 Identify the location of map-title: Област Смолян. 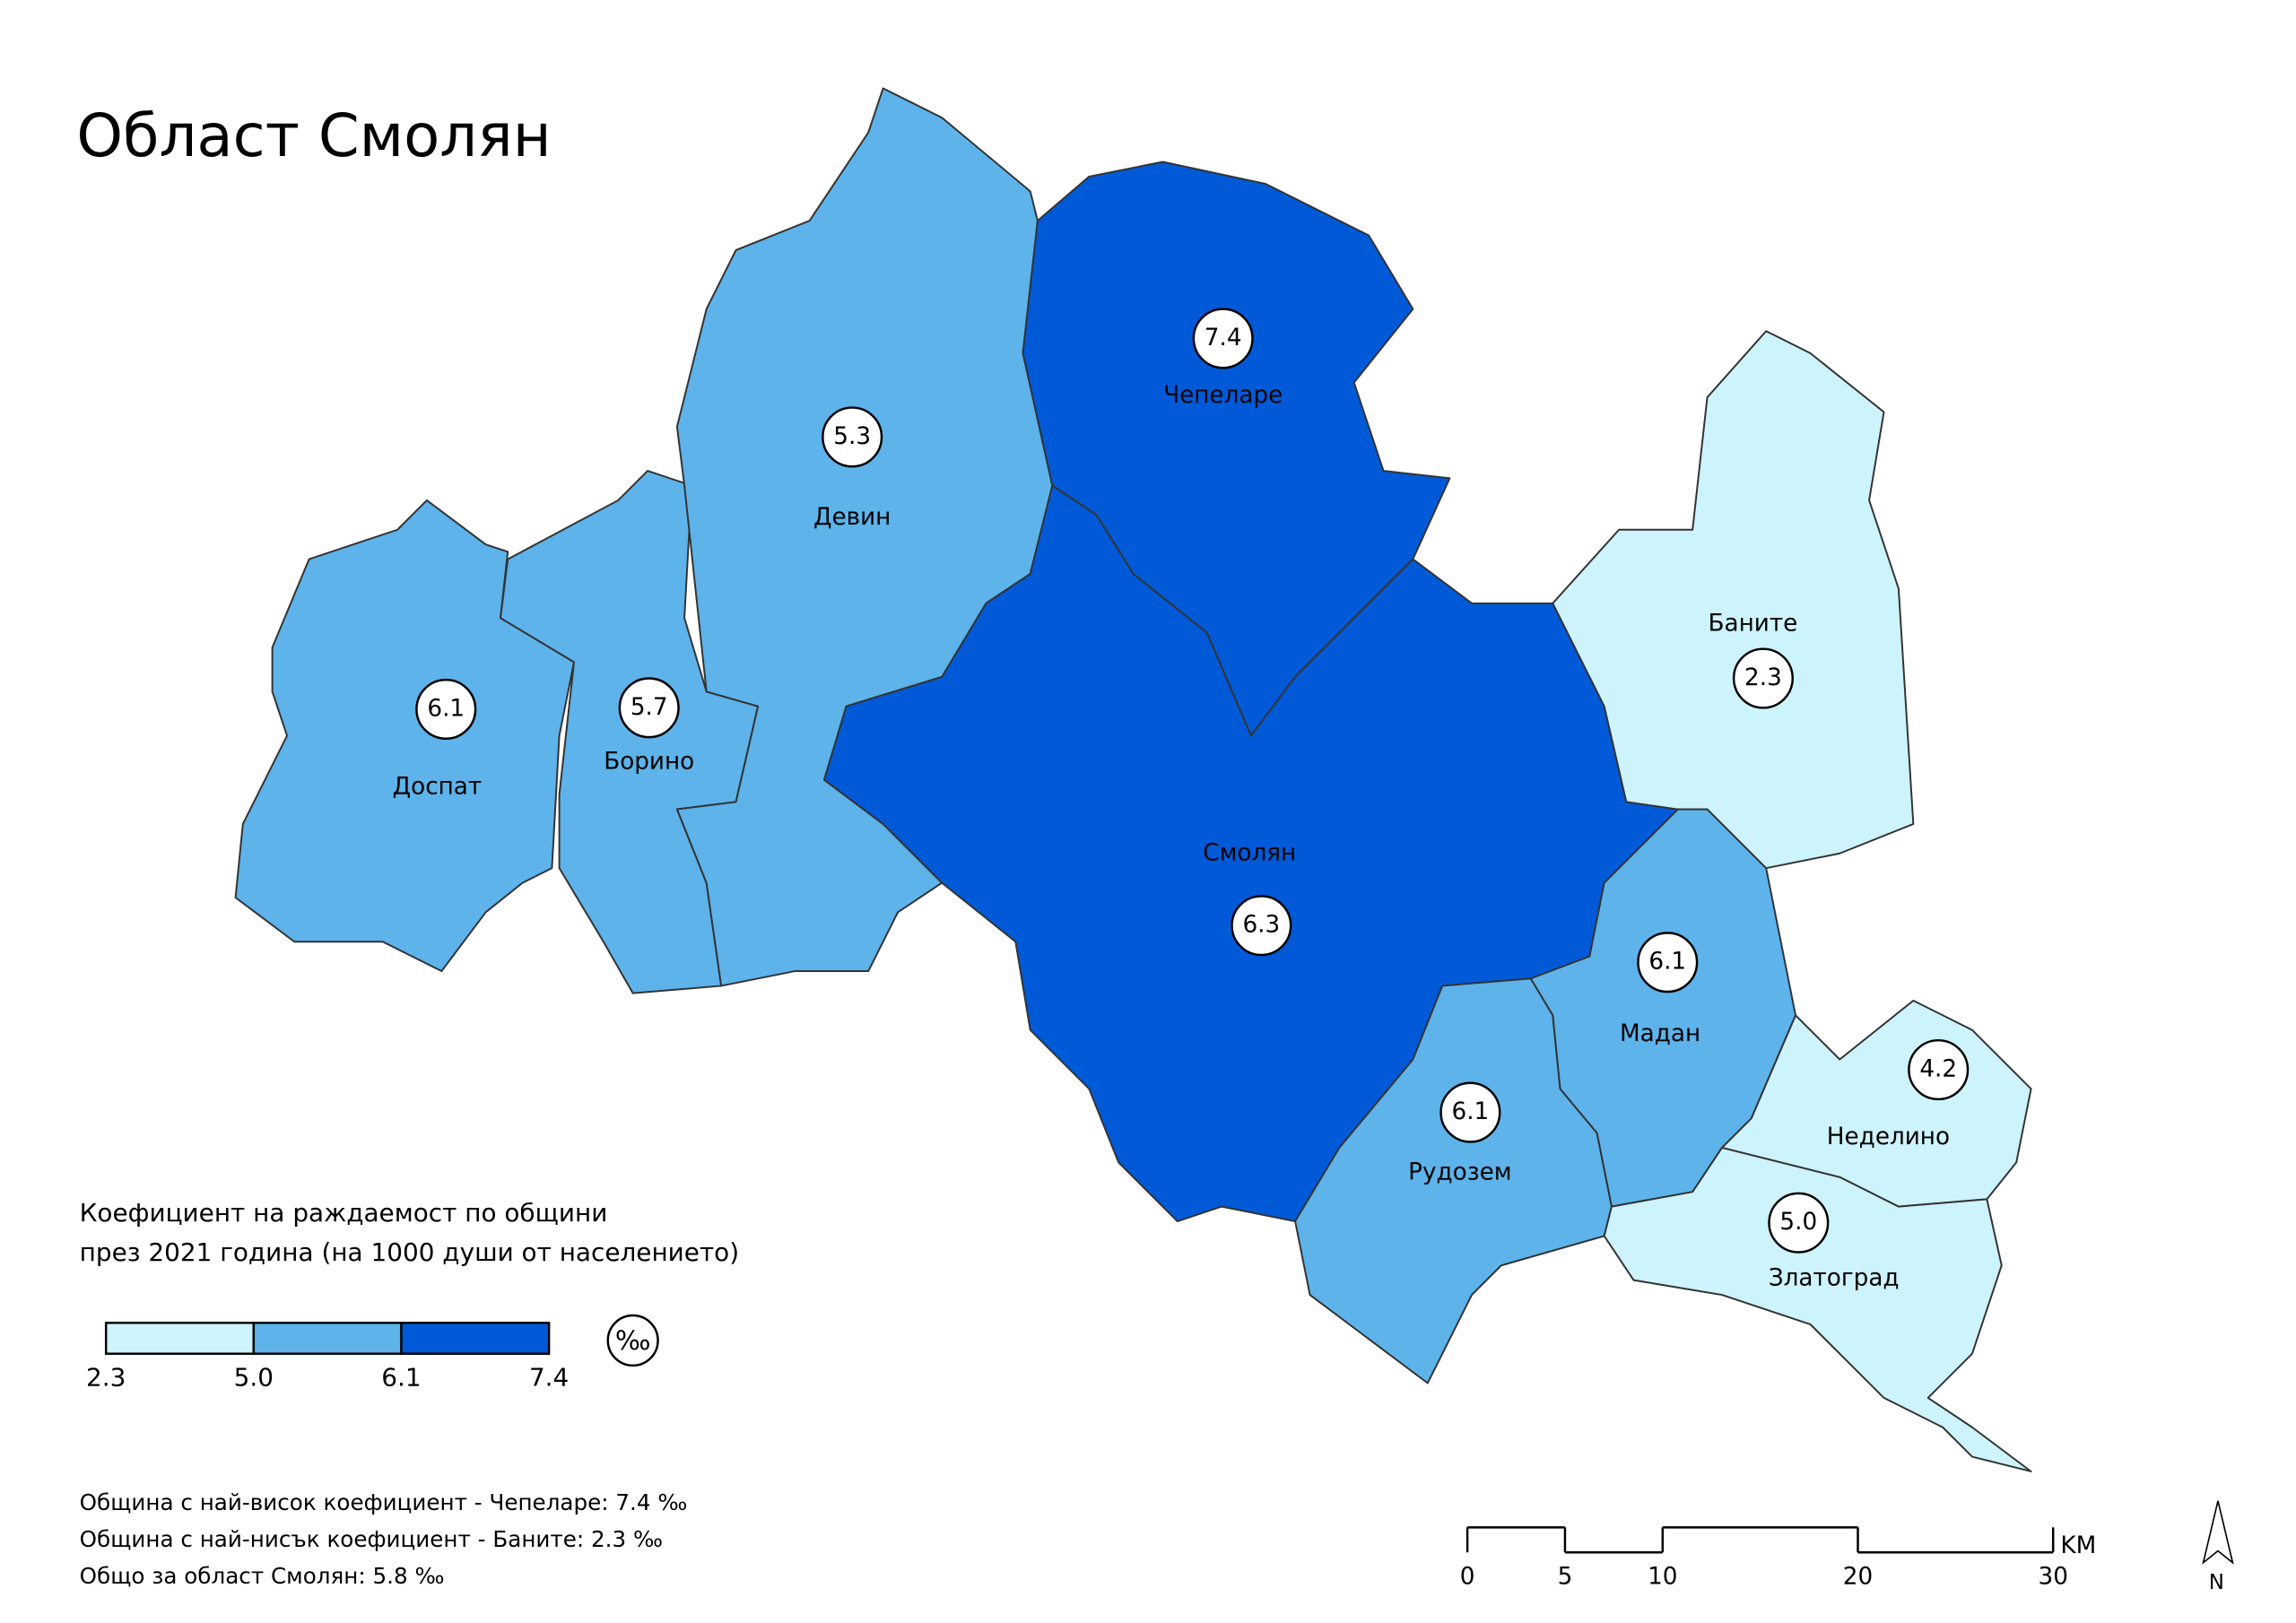
(313, 136).